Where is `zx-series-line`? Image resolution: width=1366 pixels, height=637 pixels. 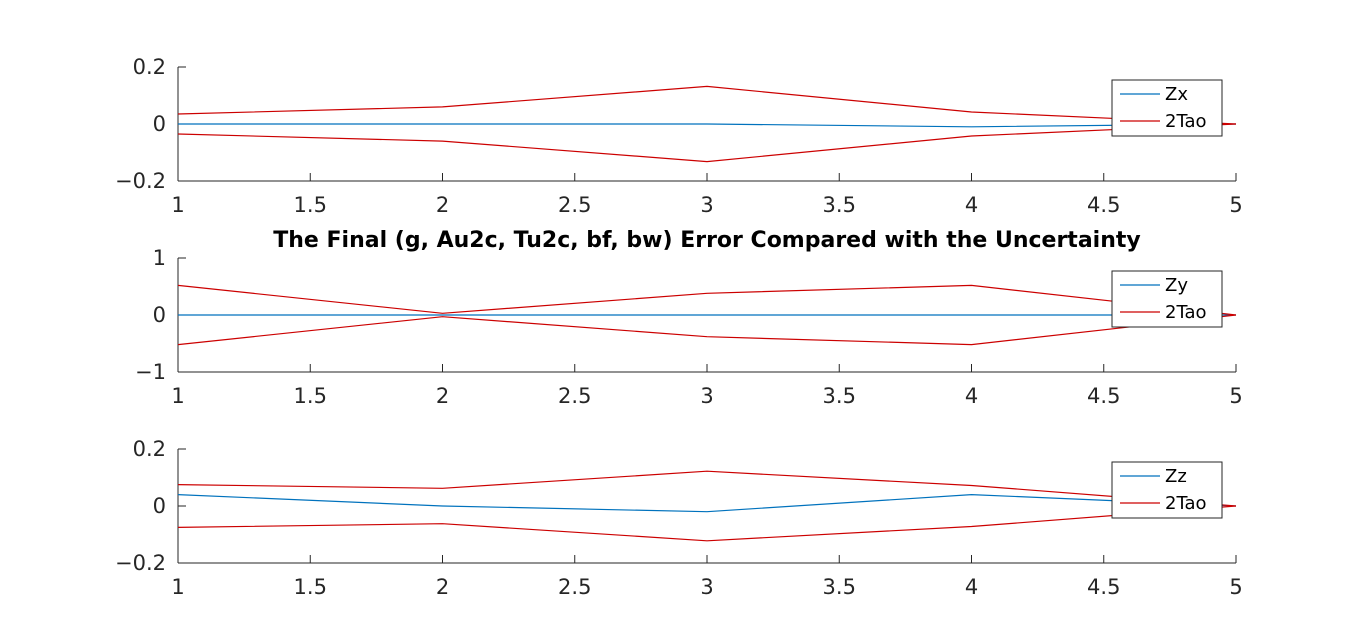
zx-series-line is located at coordinates (707, 125).